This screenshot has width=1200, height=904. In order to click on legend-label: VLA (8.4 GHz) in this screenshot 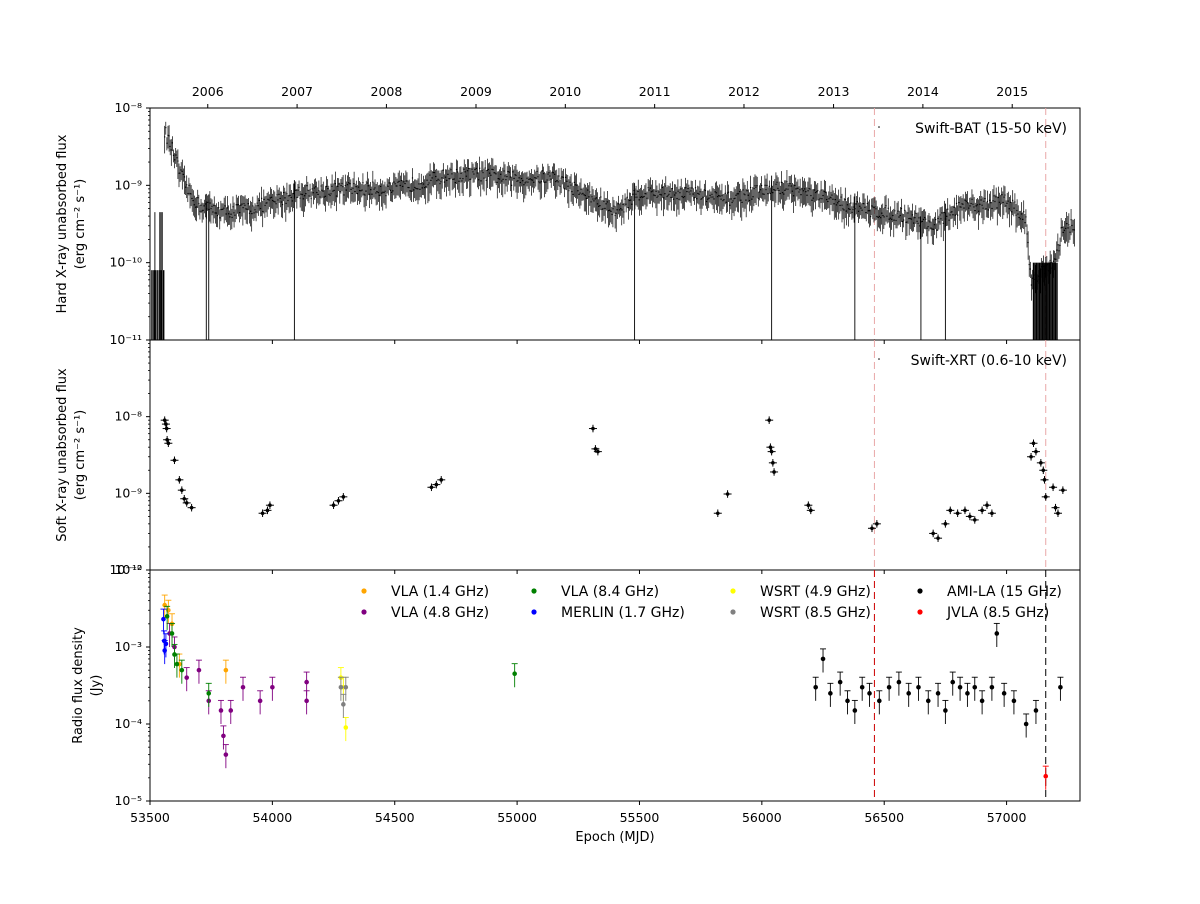, I will do `click(610, 592)`.